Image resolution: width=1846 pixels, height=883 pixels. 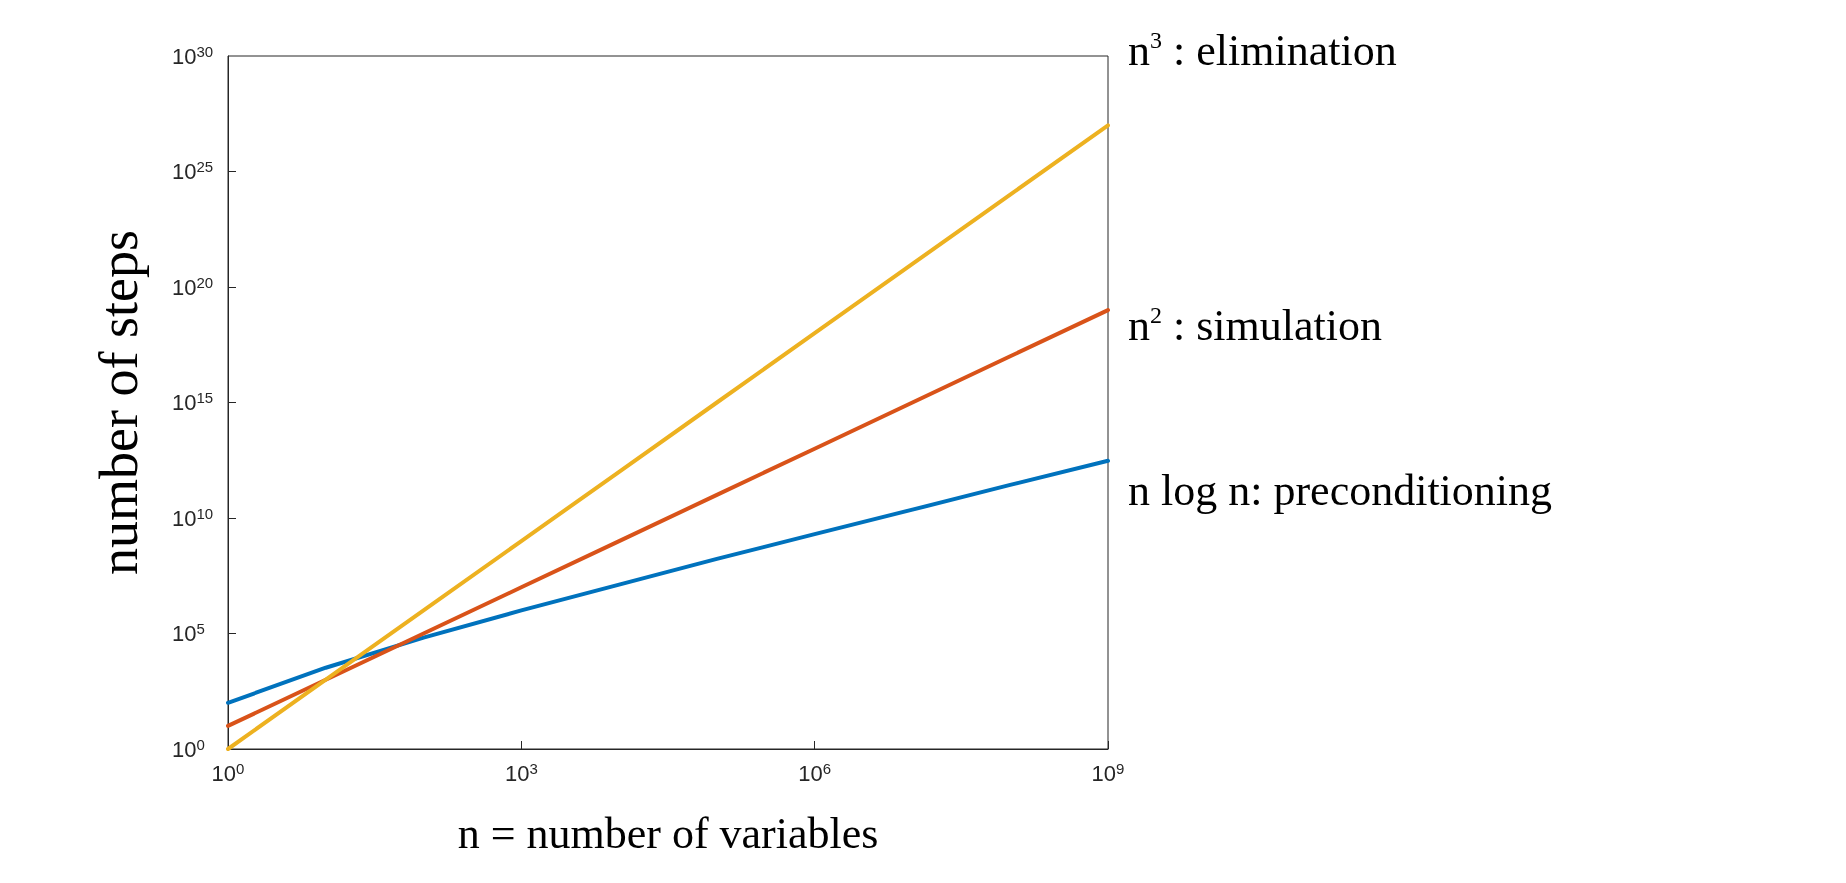 What do you see at coordinates (1340, 491) in the screenshot?
I see `series-label: n log n: preconditioning` at bounding box center [1340, 491].